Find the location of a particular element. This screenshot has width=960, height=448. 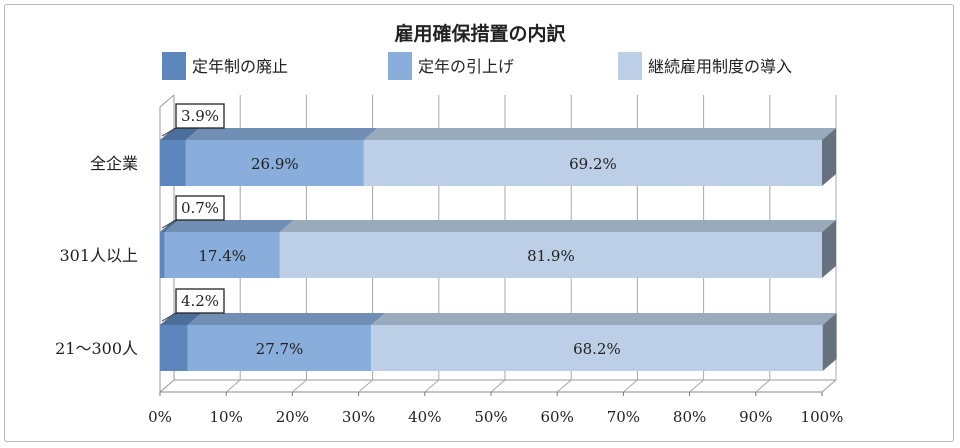

data-label: 81.9% is located at coordinates (551, 256).